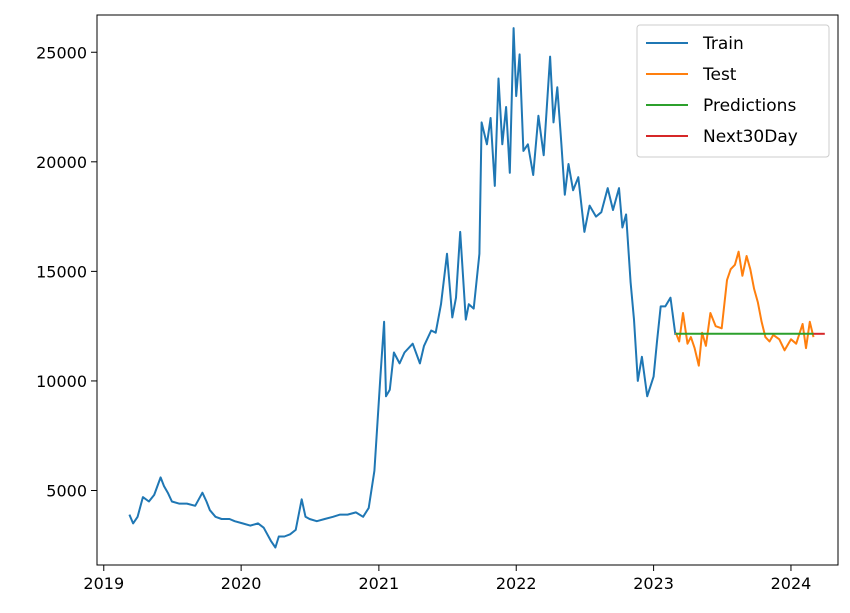 The height and width of the screenshot is (613, 850). What do you see at coordinates (723, 44) in the screenshot?
I see `legend-label-train: Train` at bounding box center [723, 44].